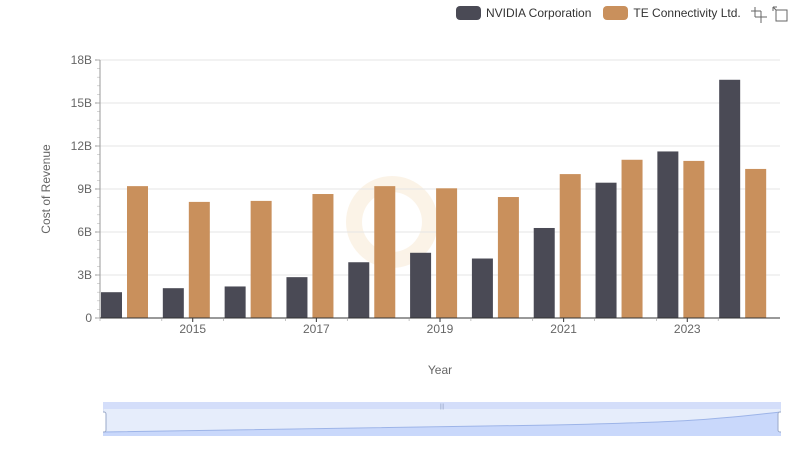 The height and width of the screenshot is (461, 800). What do you see at coordinates (46, 189) in the screenshot?
I see `y-axis-label: Cost of Revenue` at bounding box center [46, 189].